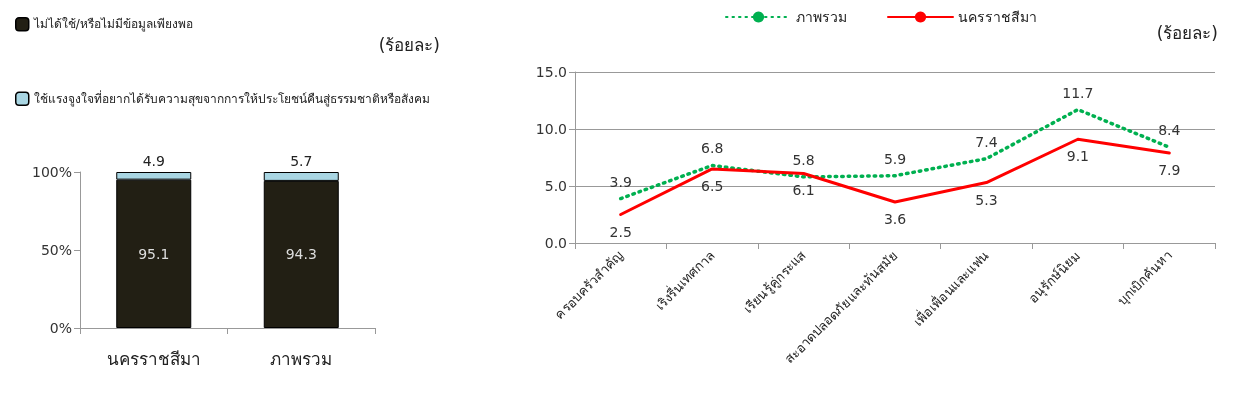 This screenshot has height=415, width=1243. What do you see at coordinates (301, 254) in the screenshot?
I see `data-label: 94.3` at bounding box center [301, 254].